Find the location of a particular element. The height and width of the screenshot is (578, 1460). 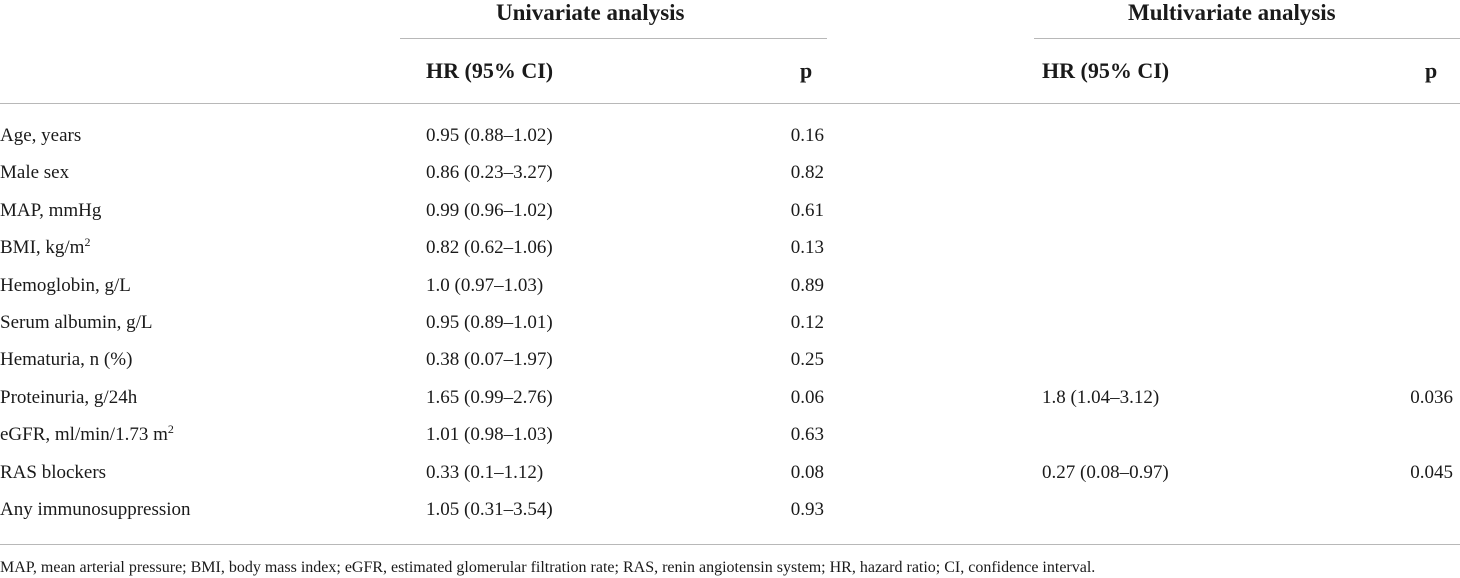

univariate-hr-cell-text: 1.65 (0.99–2.76) is located at coordinates (489, 397).